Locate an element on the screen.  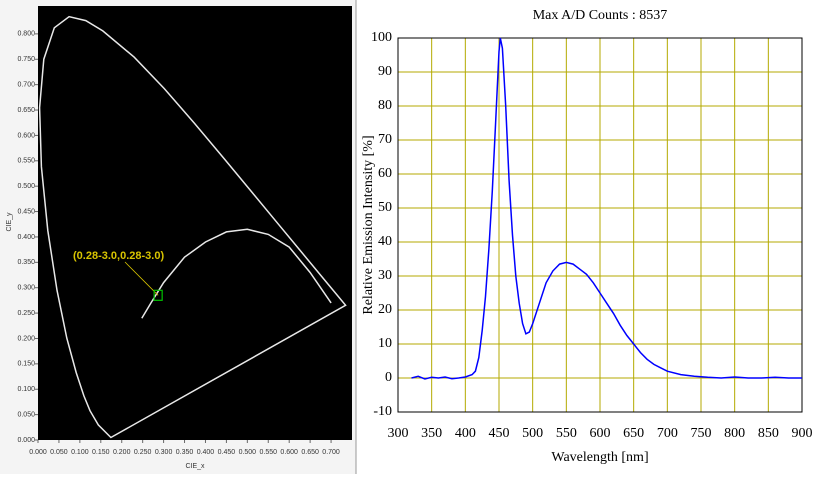
y-tick-label: 0 is located at coordinates (388, 377).